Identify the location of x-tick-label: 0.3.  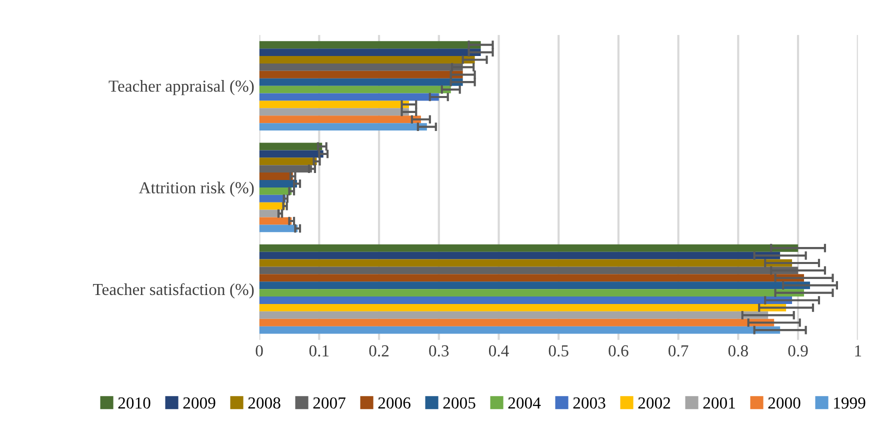
(439, 351).